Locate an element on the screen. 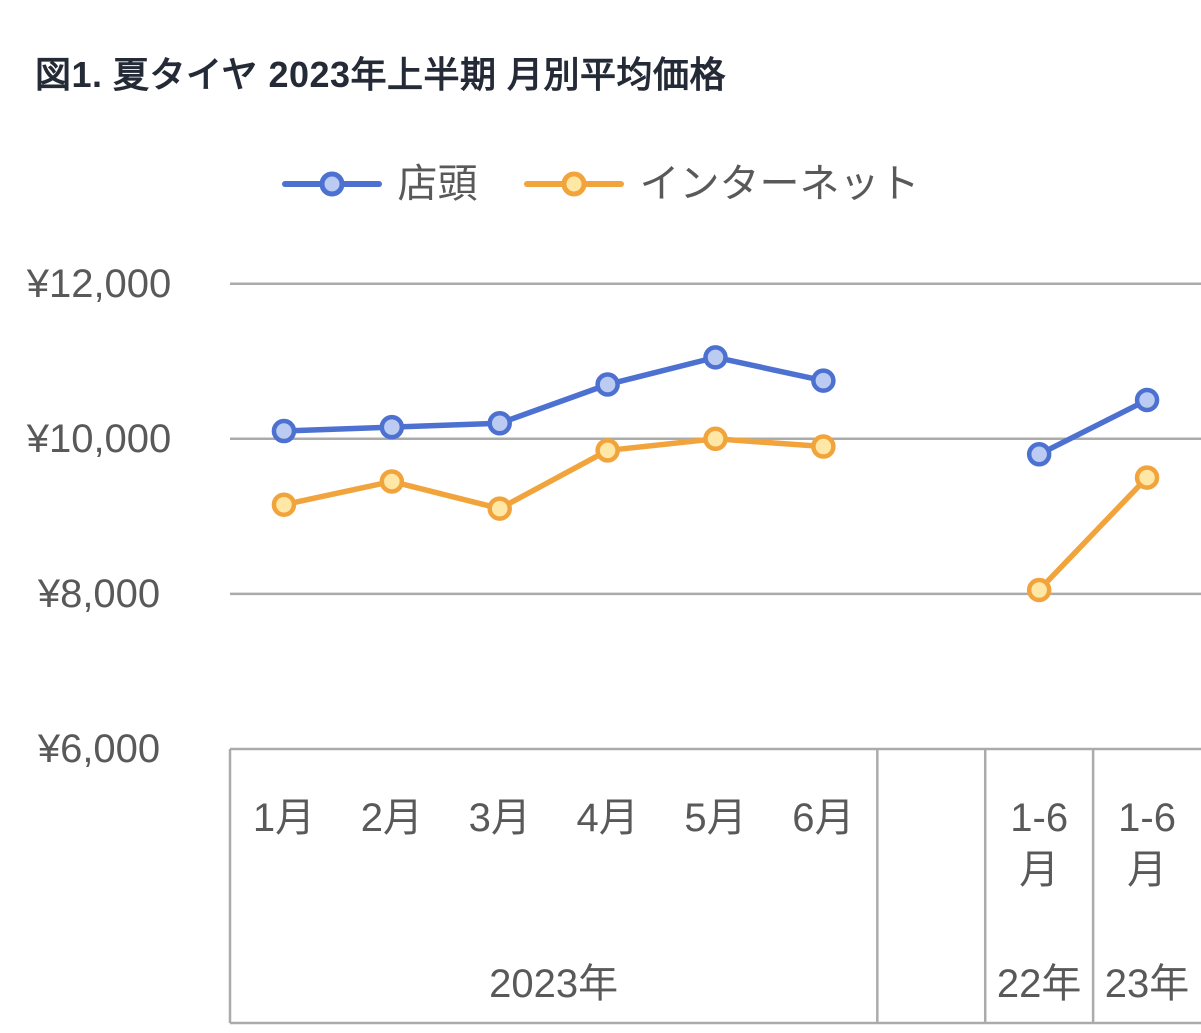  x-tick-label: 2月 is located at coordinates (391, 818).